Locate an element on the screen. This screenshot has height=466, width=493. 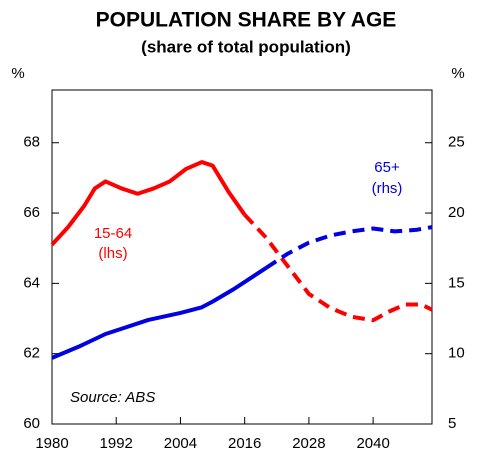
chart-subtitle: (share of total population) is located at coordinates (246, 46).